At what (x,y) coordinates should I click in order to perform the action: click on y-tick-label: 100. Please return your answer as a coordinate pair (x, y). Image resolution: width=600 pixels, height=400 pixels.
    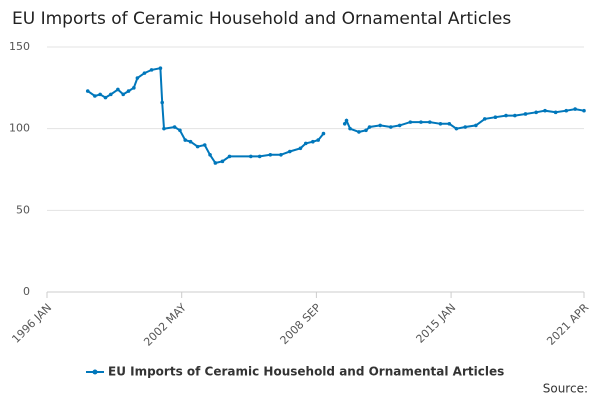
    Looking at the image, I should click on (19, 128).